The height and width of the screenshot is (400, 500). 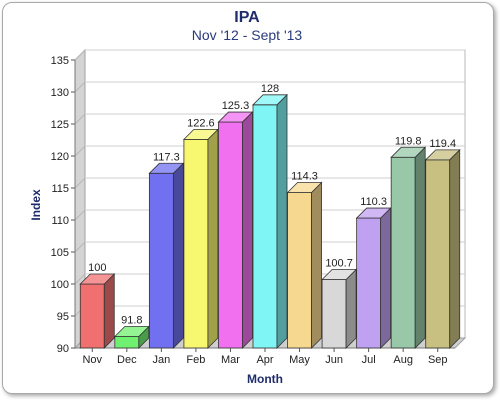 I want to click on y-tick-label: 105, so click(x=60, y=253).